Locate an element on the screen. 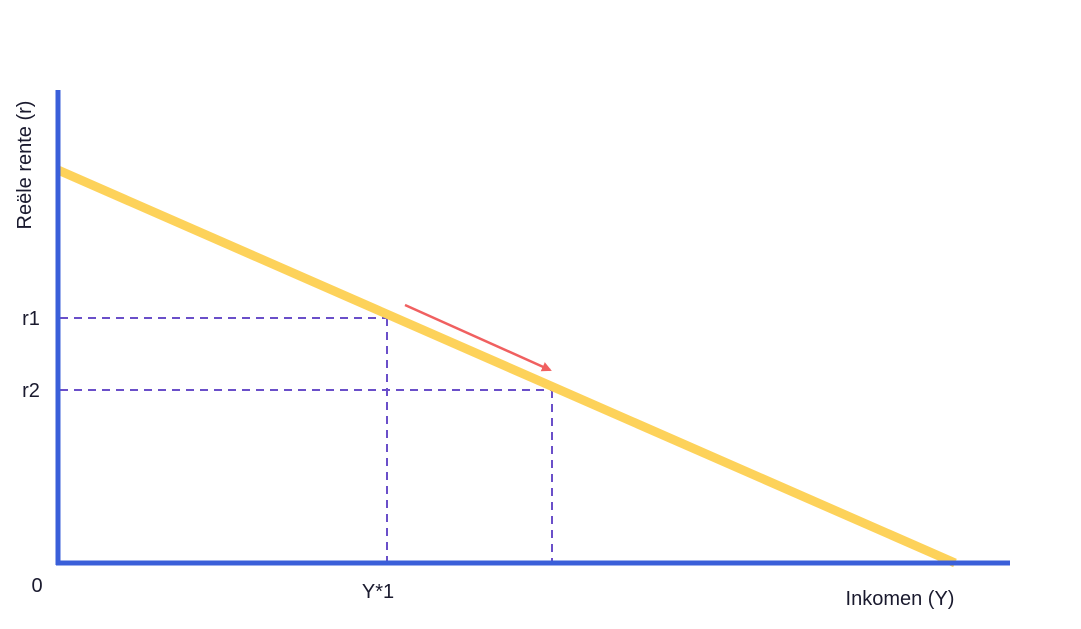 The image size is (1081, 629). y-axis-label: Reële rente (r) is located at coordinates (25, 165).